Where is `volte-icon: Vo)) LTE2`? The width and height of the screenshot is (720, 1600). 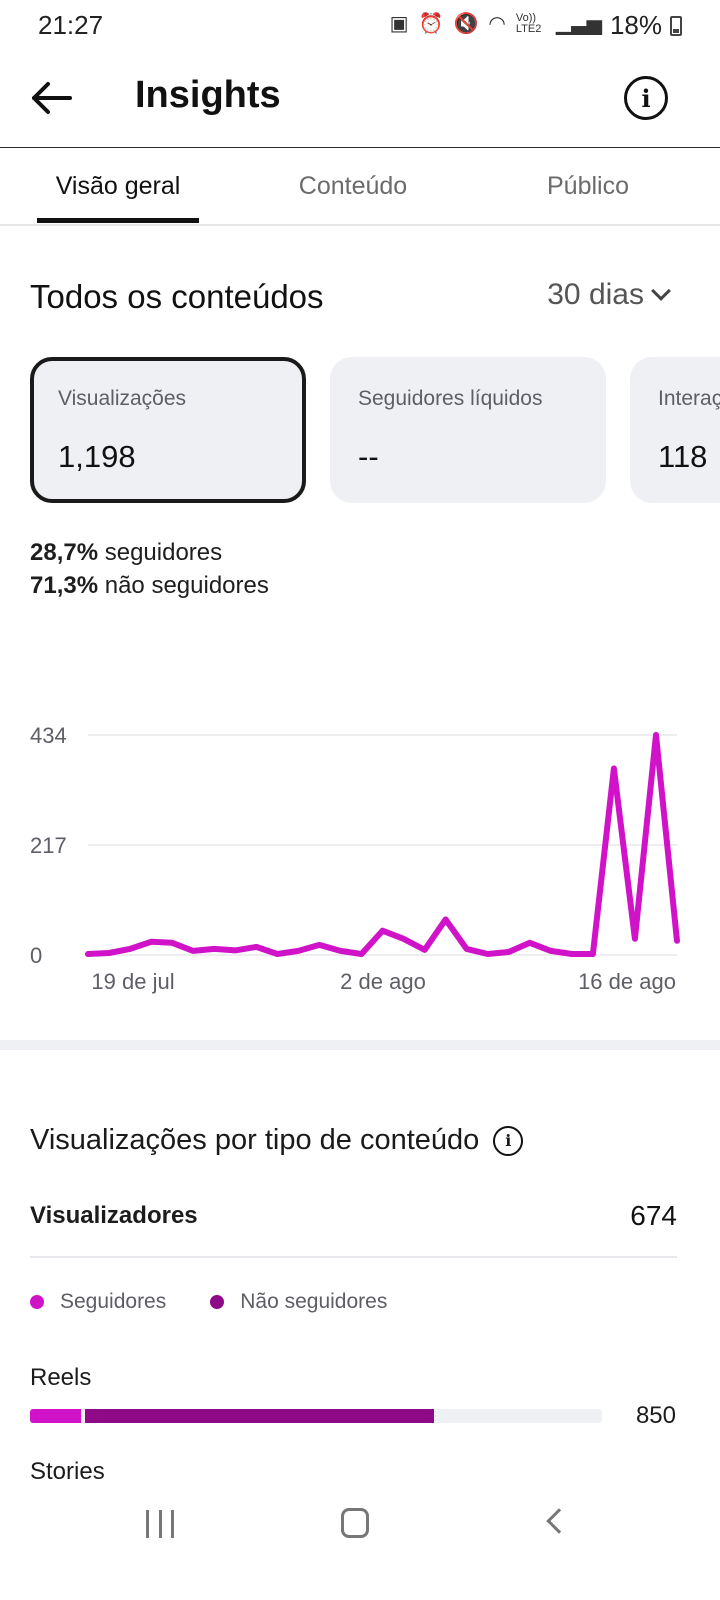 volte-icon: Vo)) LTE2 is located at coordinates (528, 23).